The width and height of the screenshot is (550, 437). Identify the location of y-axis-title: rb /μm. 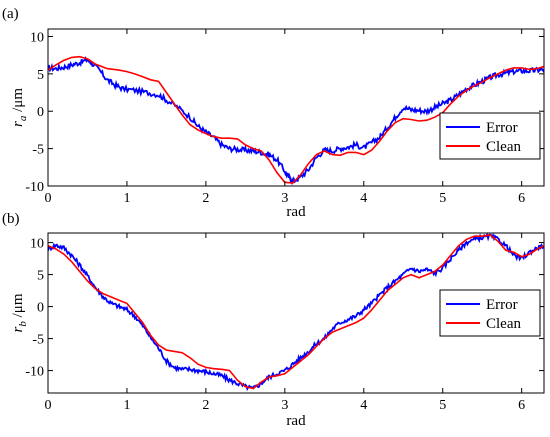
(19, 312).